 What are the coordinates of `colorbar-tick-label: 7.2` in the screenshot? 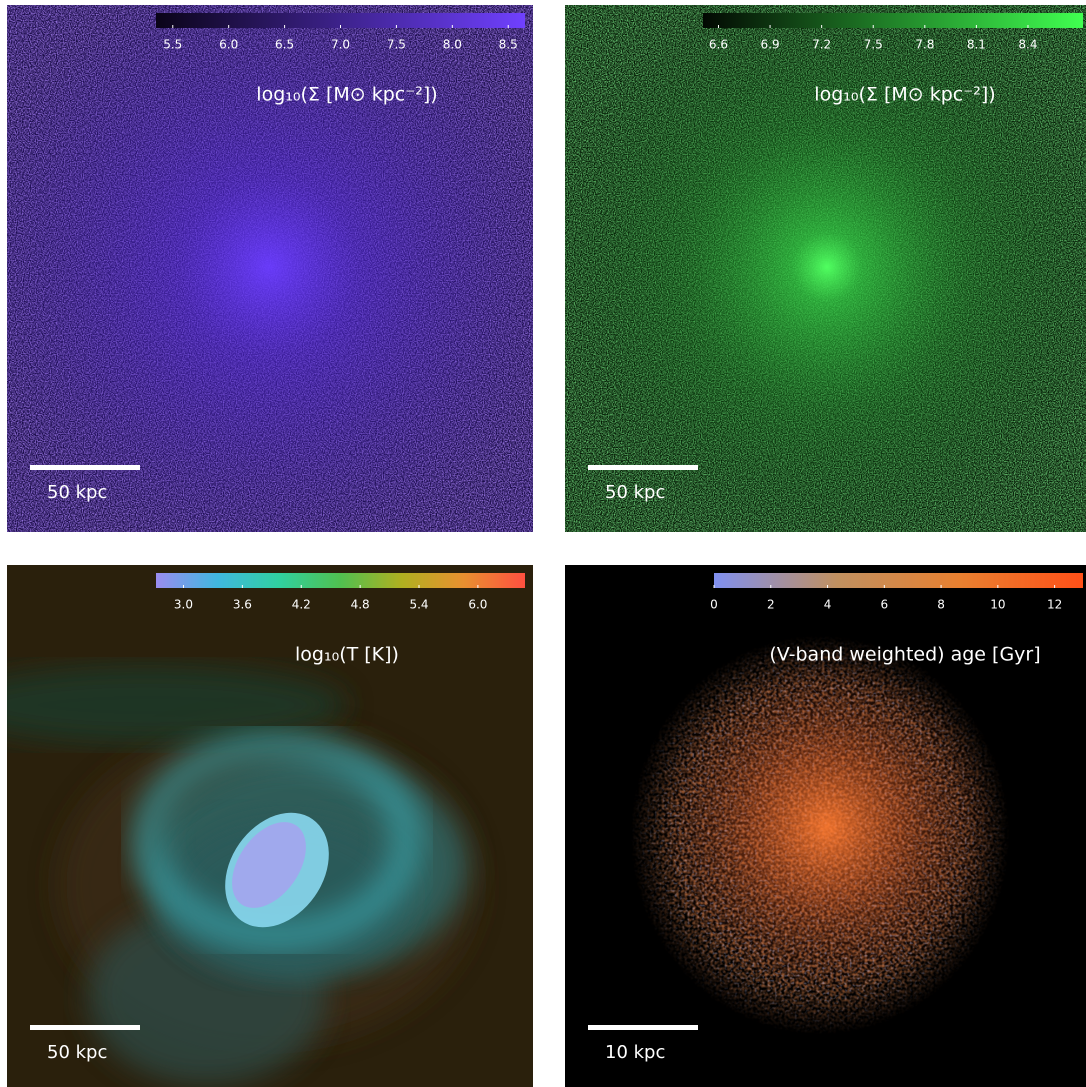 It's located at (821, 45).